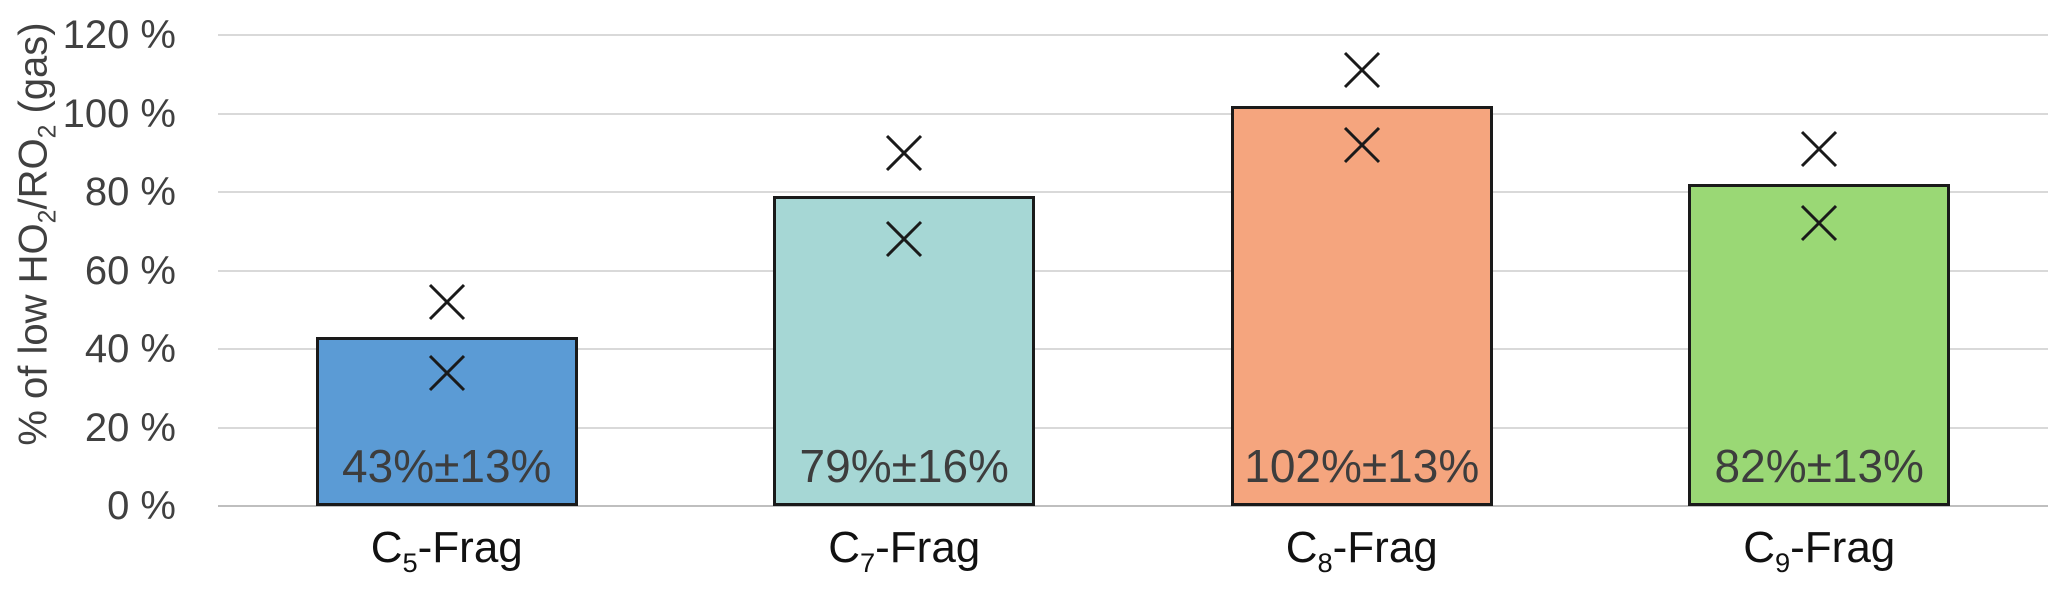 The image size is (2067, 591). Describe the element at coordinates (130, 270) in the screenshot. I see `y-tick-label: 60 %` at that location.